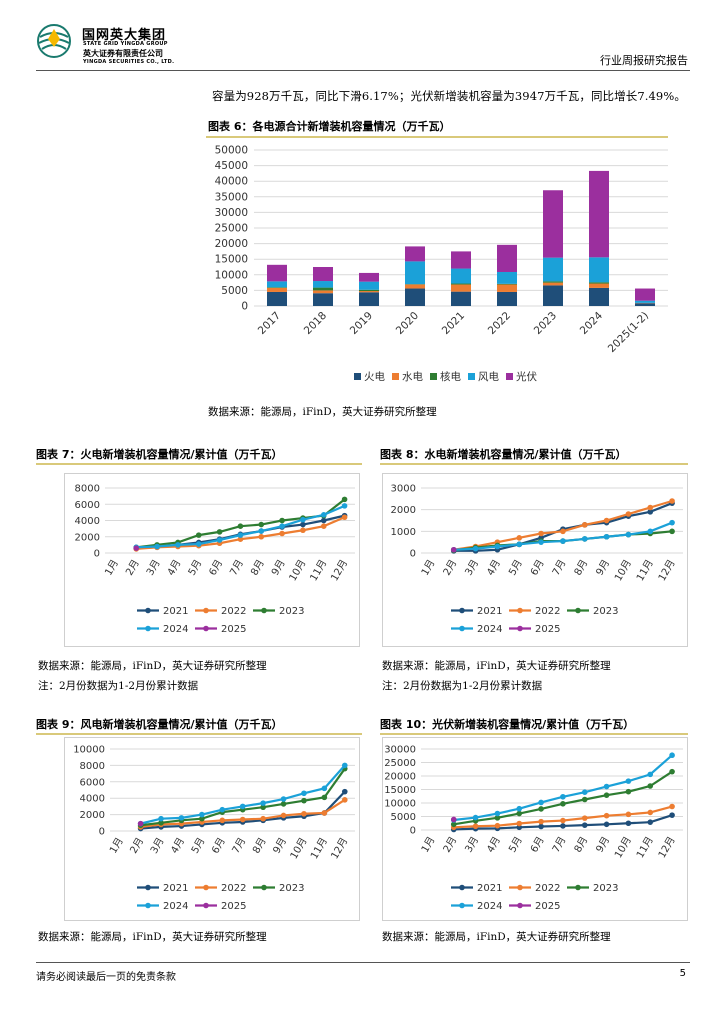 Image resolution: width=724 pixels, height=1024 pixels. Describe the element at coordinates (545, 323) in the screenshot. I see `x-tick-label: 2023` at that location.